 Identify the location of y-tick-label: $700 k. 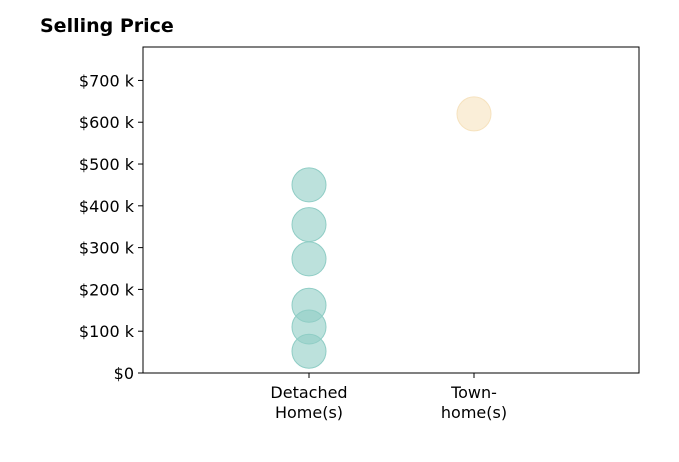
(107, 80).